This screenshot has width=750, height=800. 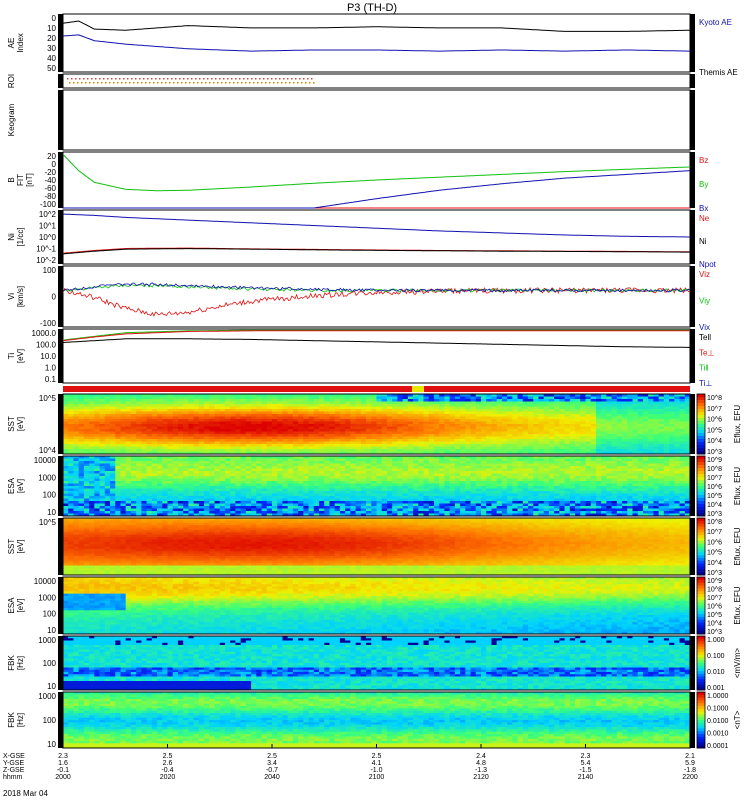 What do you see at coordinates (704, 368) in the screenshot?
I see `temperature-legend-label: Ti‖` at bounding box center [704, 368].